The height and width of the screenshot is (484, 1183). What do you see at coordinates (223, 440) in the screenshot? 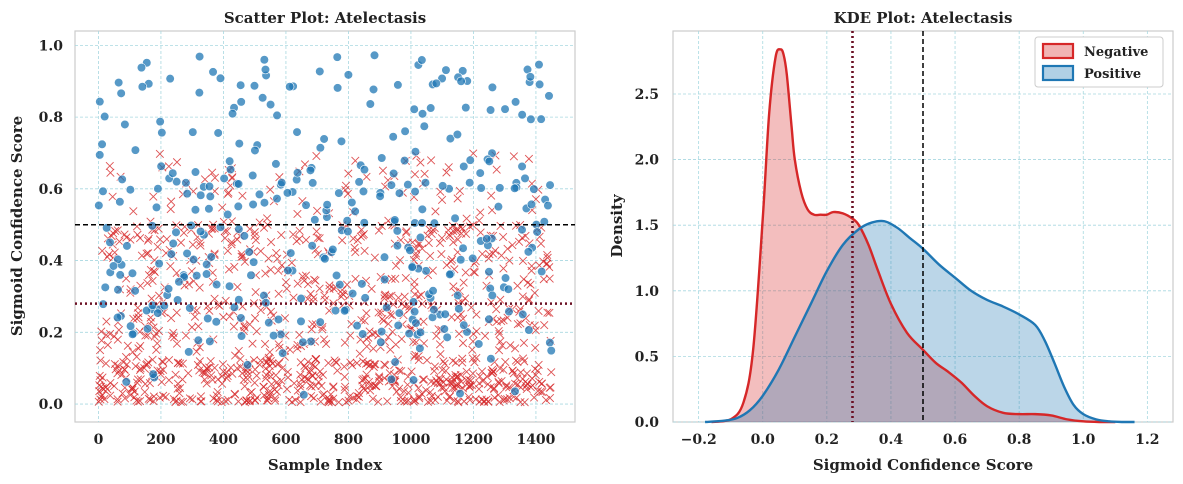
I see `x-tick-label: 400` at bounding box center [223, 440].